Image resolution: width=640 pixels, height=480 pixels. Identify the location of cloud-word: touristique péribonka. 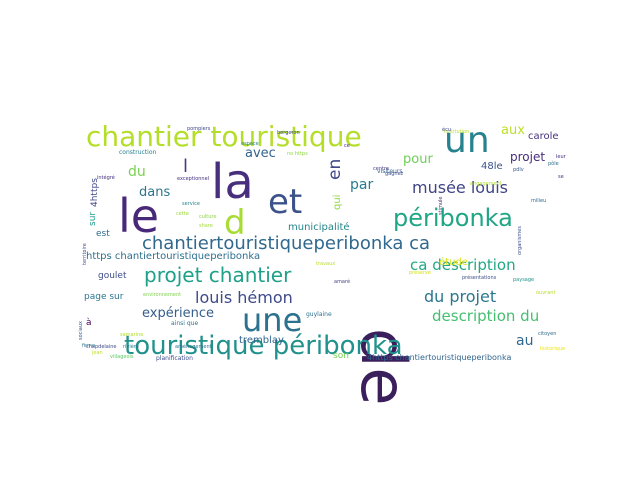
(263, 346).